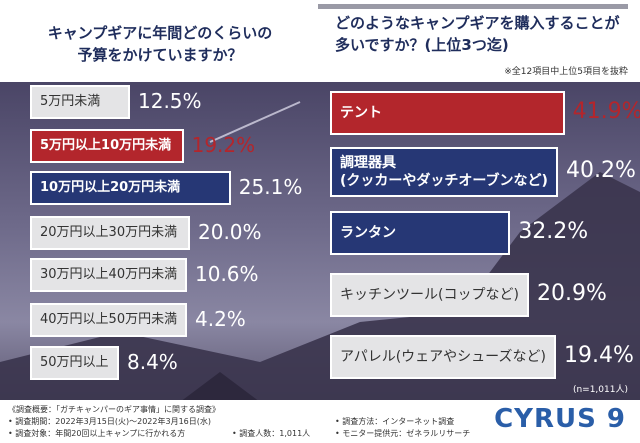 The height and width of the screenshot is (443, 640). Describe the element at coordinates (395, 421) in the screenshot. I see `footer-text: • 調査方法：インターネット調査` at that location.